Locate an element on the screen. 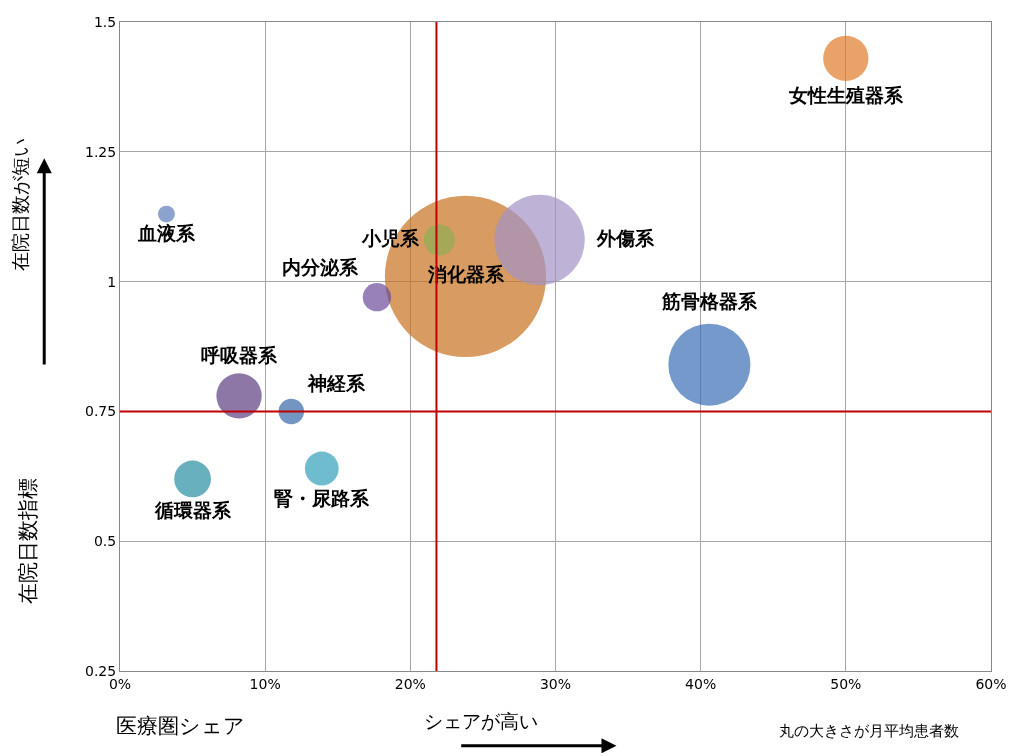 Image resolution: width=1019 pixels, height=756 pixels. y-tick-label: 1.5 is located at coordinates (105, 21).